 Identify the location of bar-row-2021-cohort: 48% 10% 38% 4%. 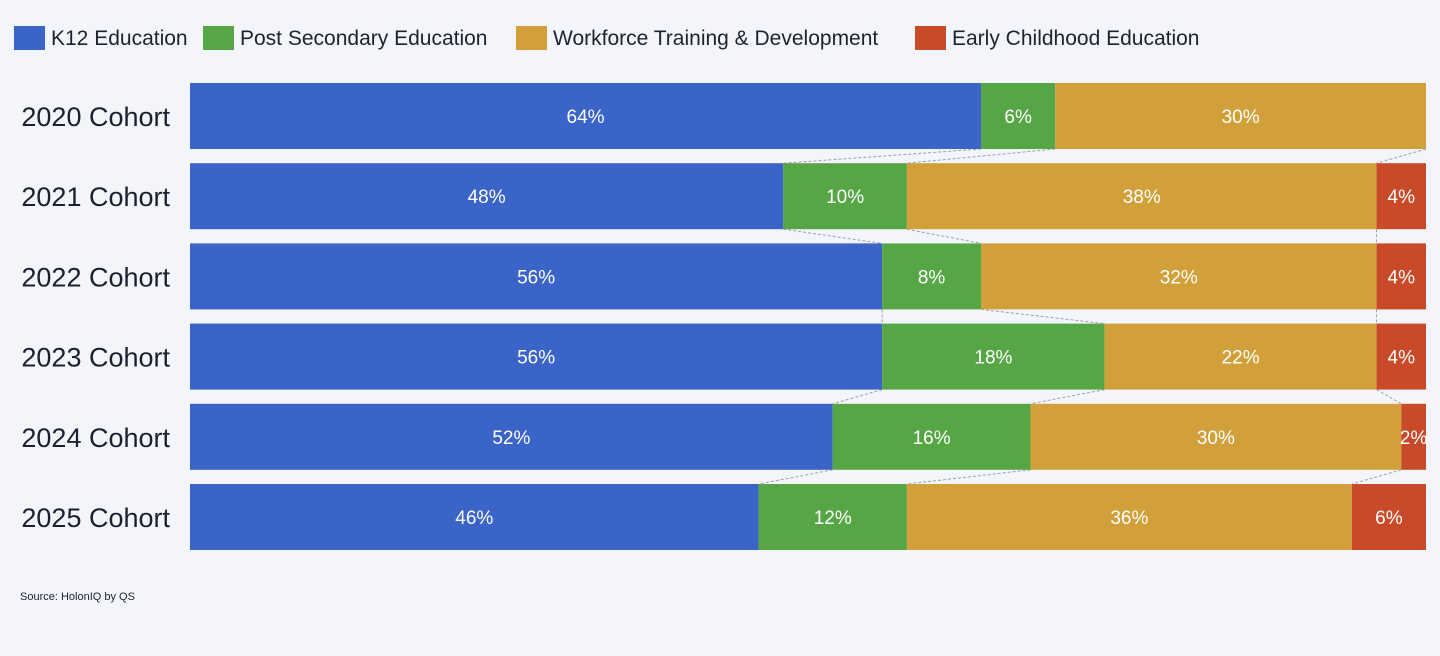
(808, 196).